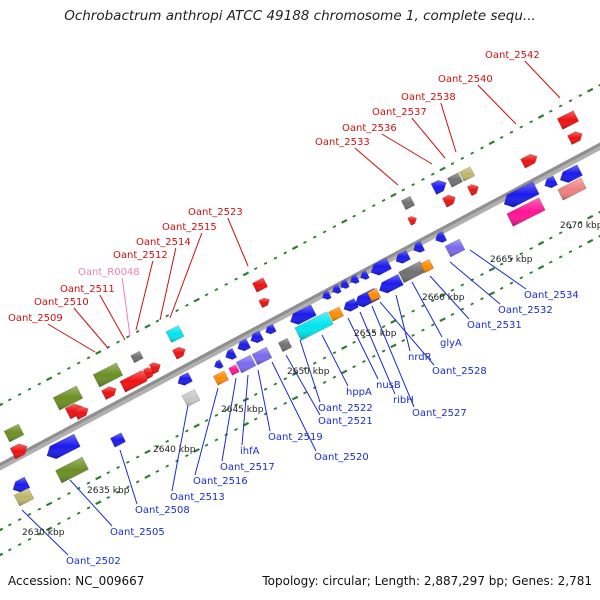 This screenshot has height=600, width=600. Describe the element at coordinates (369, 128) in the screenshot. I see `gene-label: Oant_2536` at that location.